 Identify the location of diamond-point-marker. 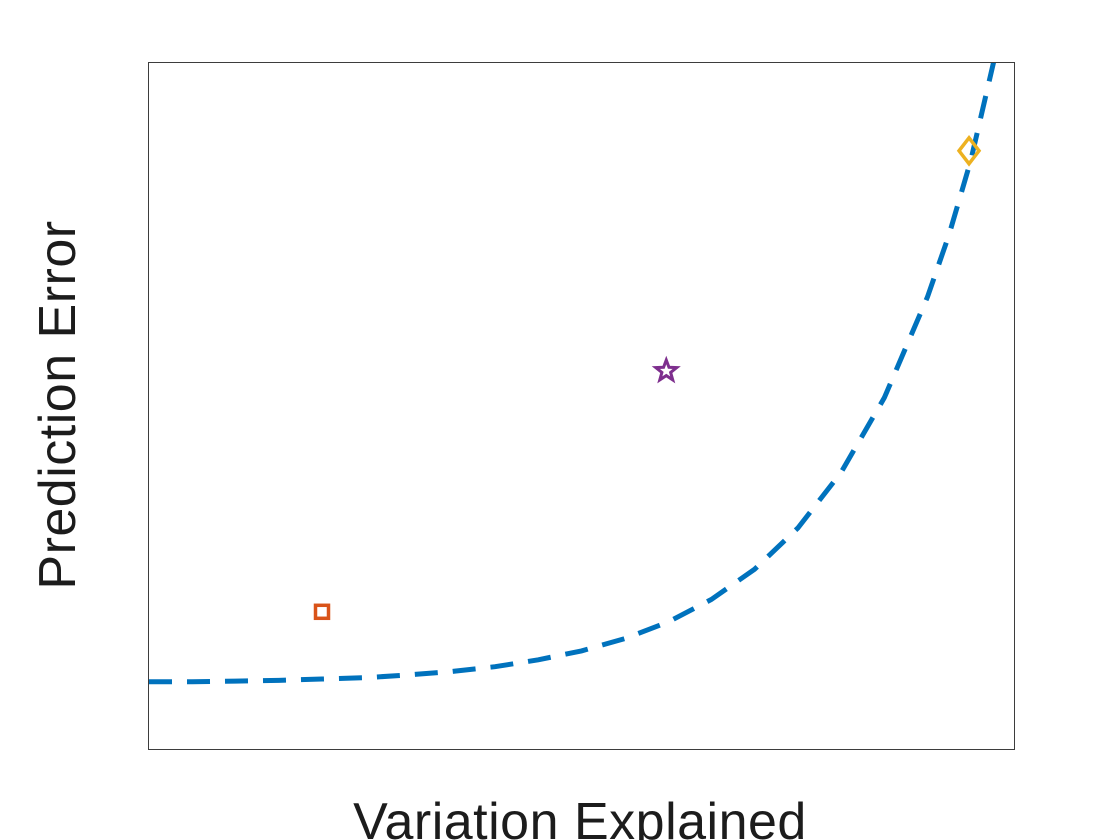
(969, 150).